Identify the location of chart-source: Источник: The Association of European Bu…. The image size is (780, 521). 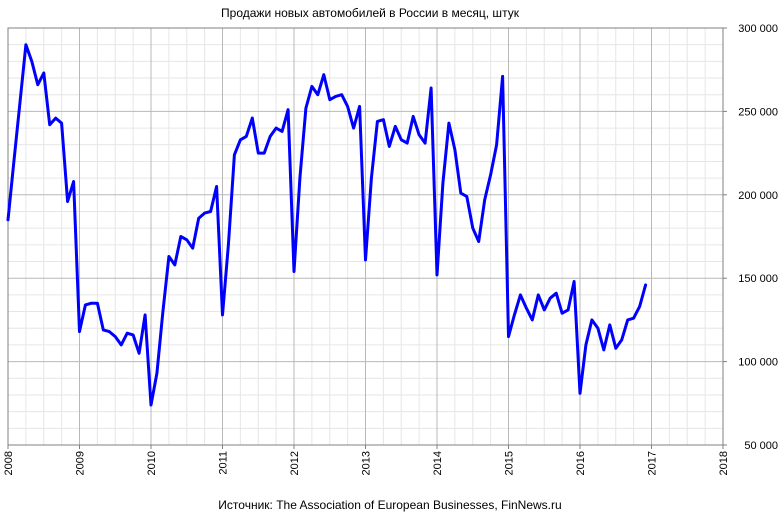
(390, 505).